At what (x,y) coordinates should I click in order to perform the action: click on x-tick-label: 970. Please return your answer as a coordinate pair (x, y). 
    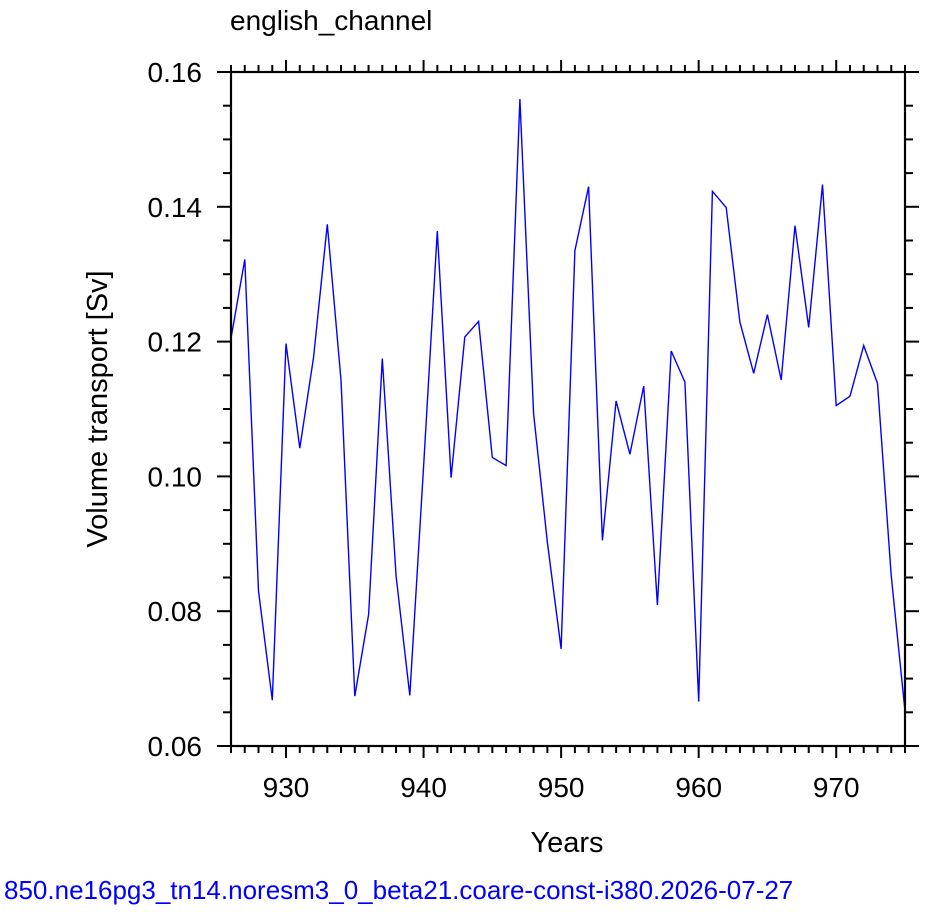
    Looking at the image, I should click on (836, 787).